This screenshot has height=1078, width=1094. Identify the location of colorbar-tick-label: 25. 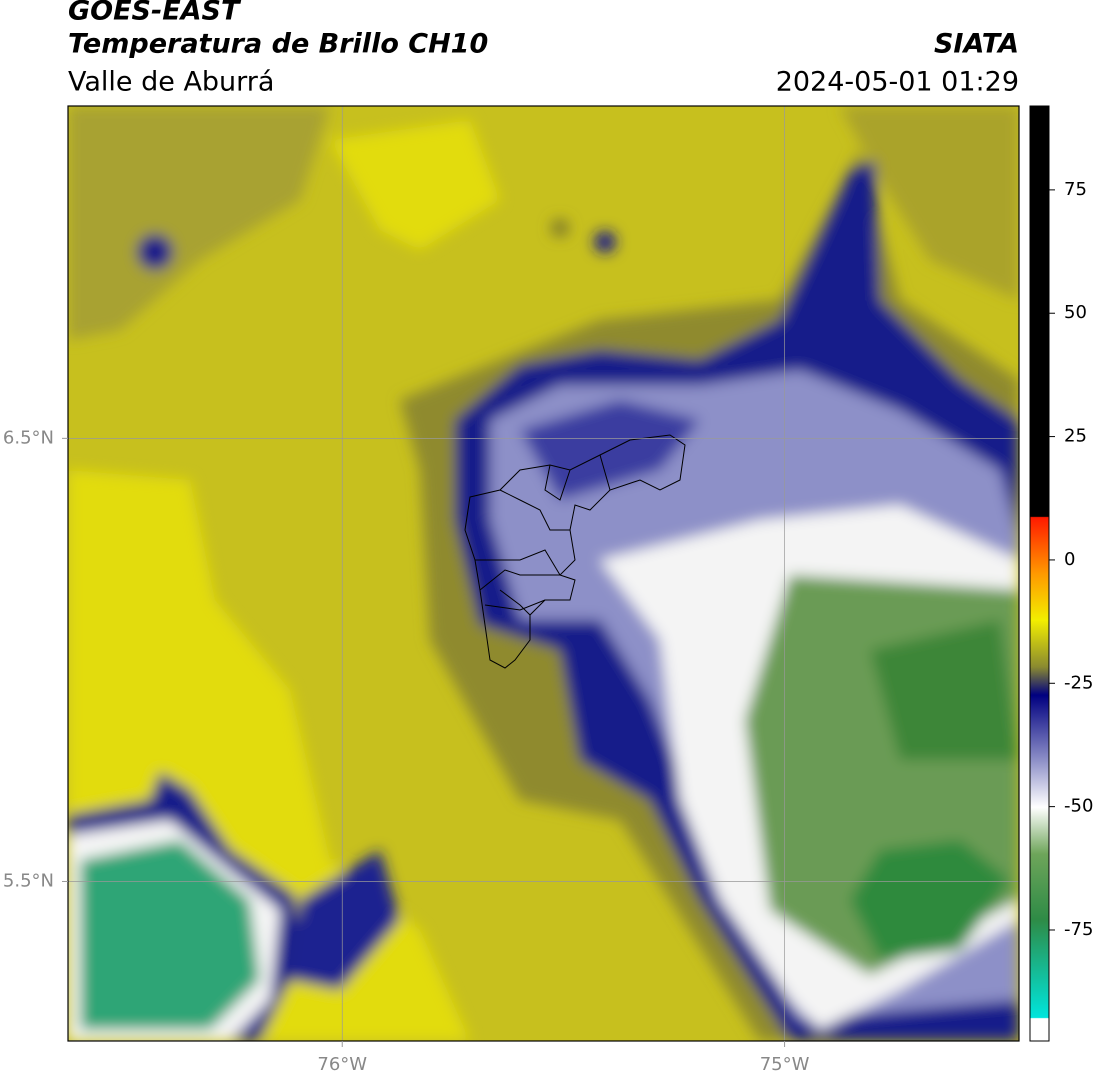
(1075, 436).